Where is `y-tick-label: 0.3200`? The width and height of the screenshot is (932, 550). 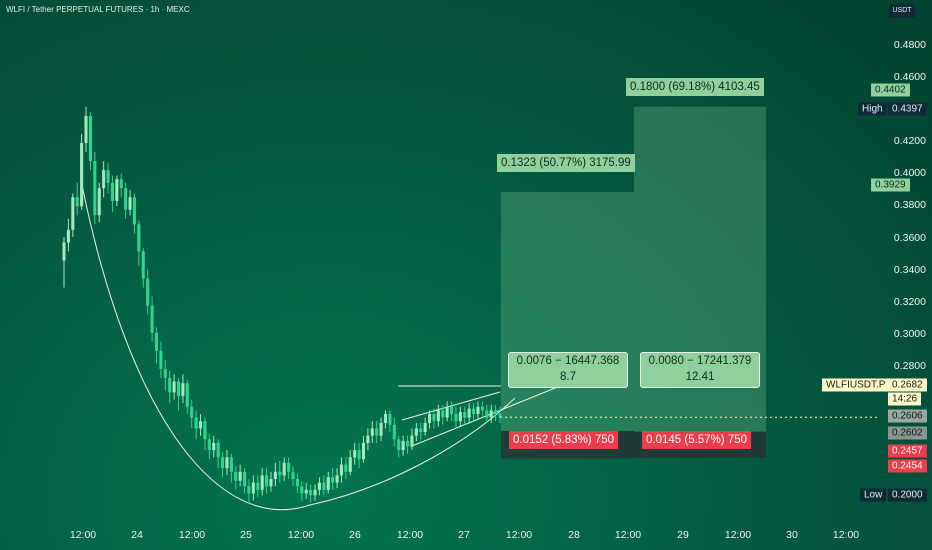
y-tick-label: 0.3200 is located at coordinates (909, 302).